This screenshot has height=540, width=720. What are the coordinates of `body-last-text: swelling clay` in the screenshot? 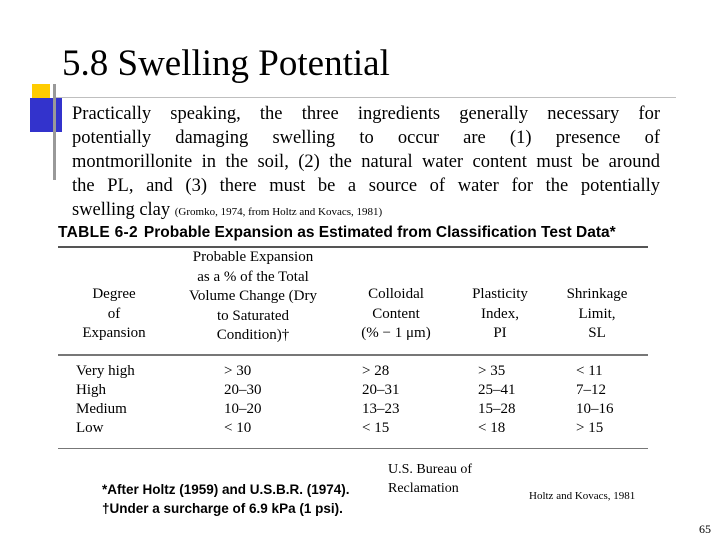 It's located at (121, 210).